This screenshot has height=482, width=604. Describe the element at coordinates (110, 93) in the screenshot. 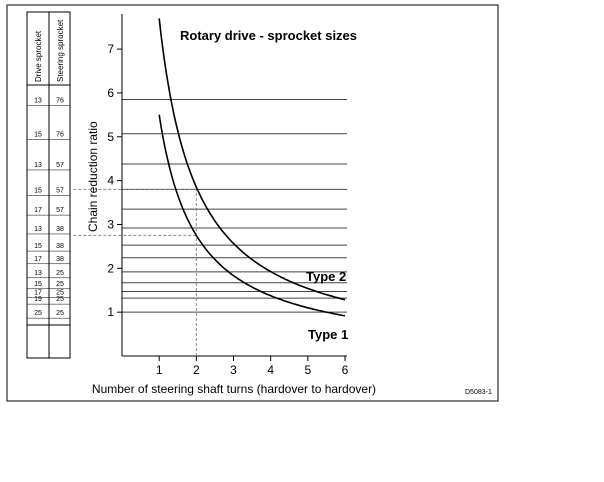

I see `y-tick-label: 6` at that location.